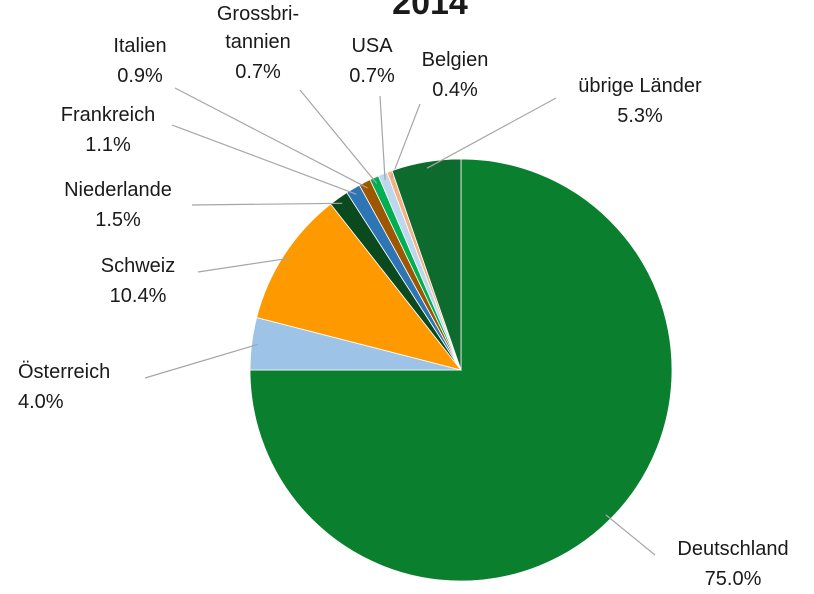 This screenshot has width=814, height=594. I want to click on slice-label: Belgien, so click(455, 60).